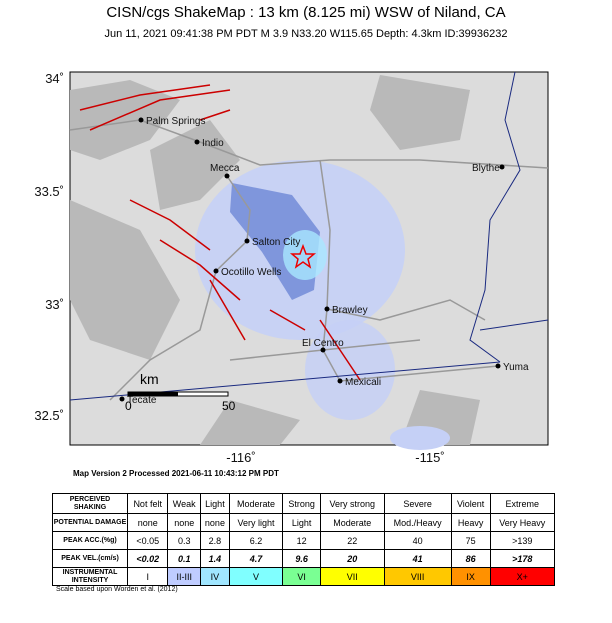  I want to click on legend-cell: Strong, so click(301, 503).